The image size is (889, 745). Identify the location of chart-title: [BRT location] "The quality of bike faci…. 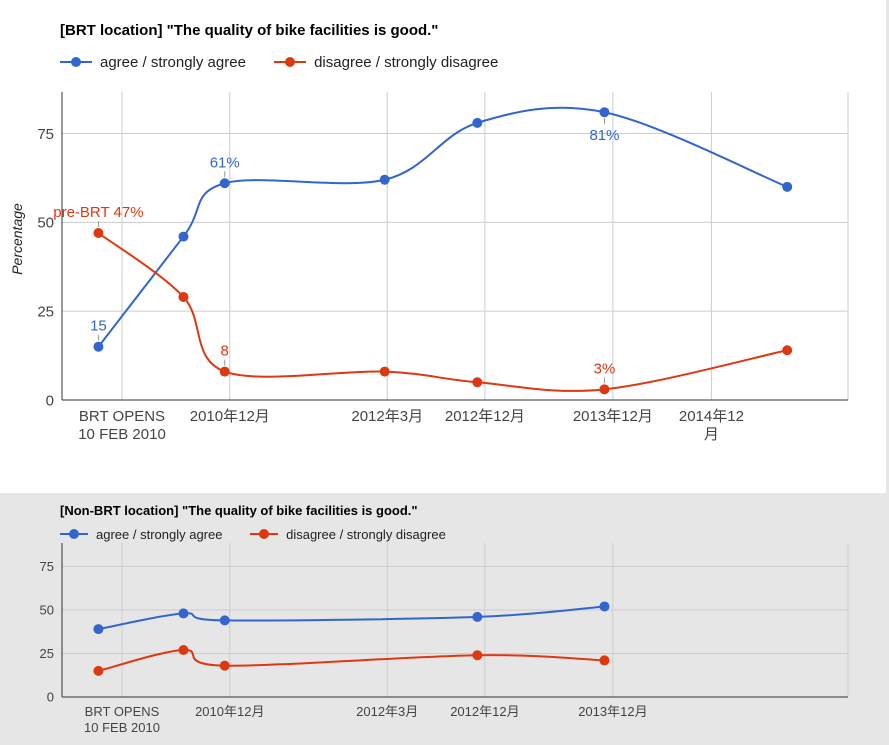
(249, 30).